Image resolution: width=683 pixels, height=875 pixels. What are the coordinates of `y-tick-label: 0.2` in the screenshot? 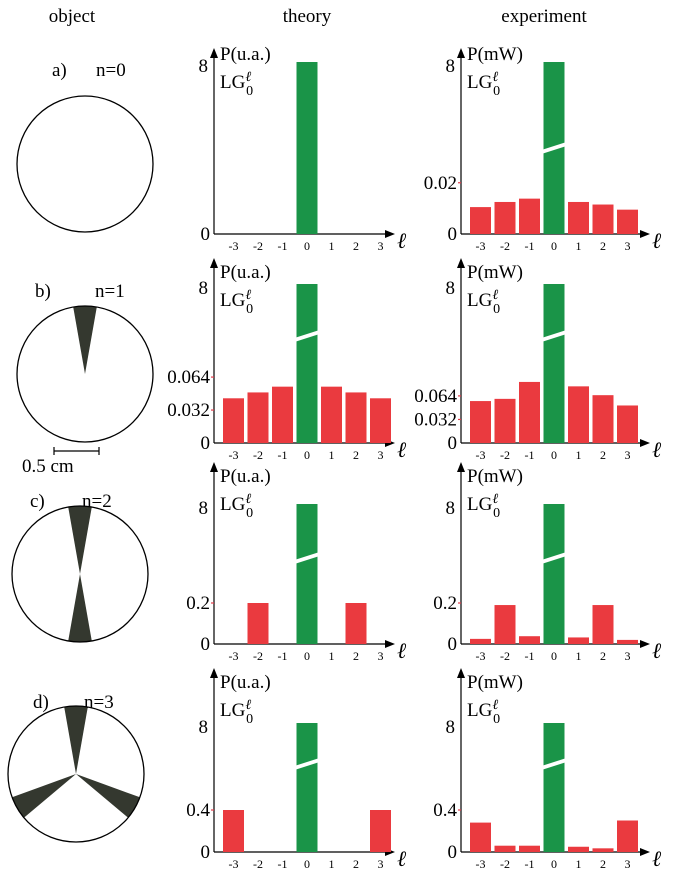 It's located at (445, 603).